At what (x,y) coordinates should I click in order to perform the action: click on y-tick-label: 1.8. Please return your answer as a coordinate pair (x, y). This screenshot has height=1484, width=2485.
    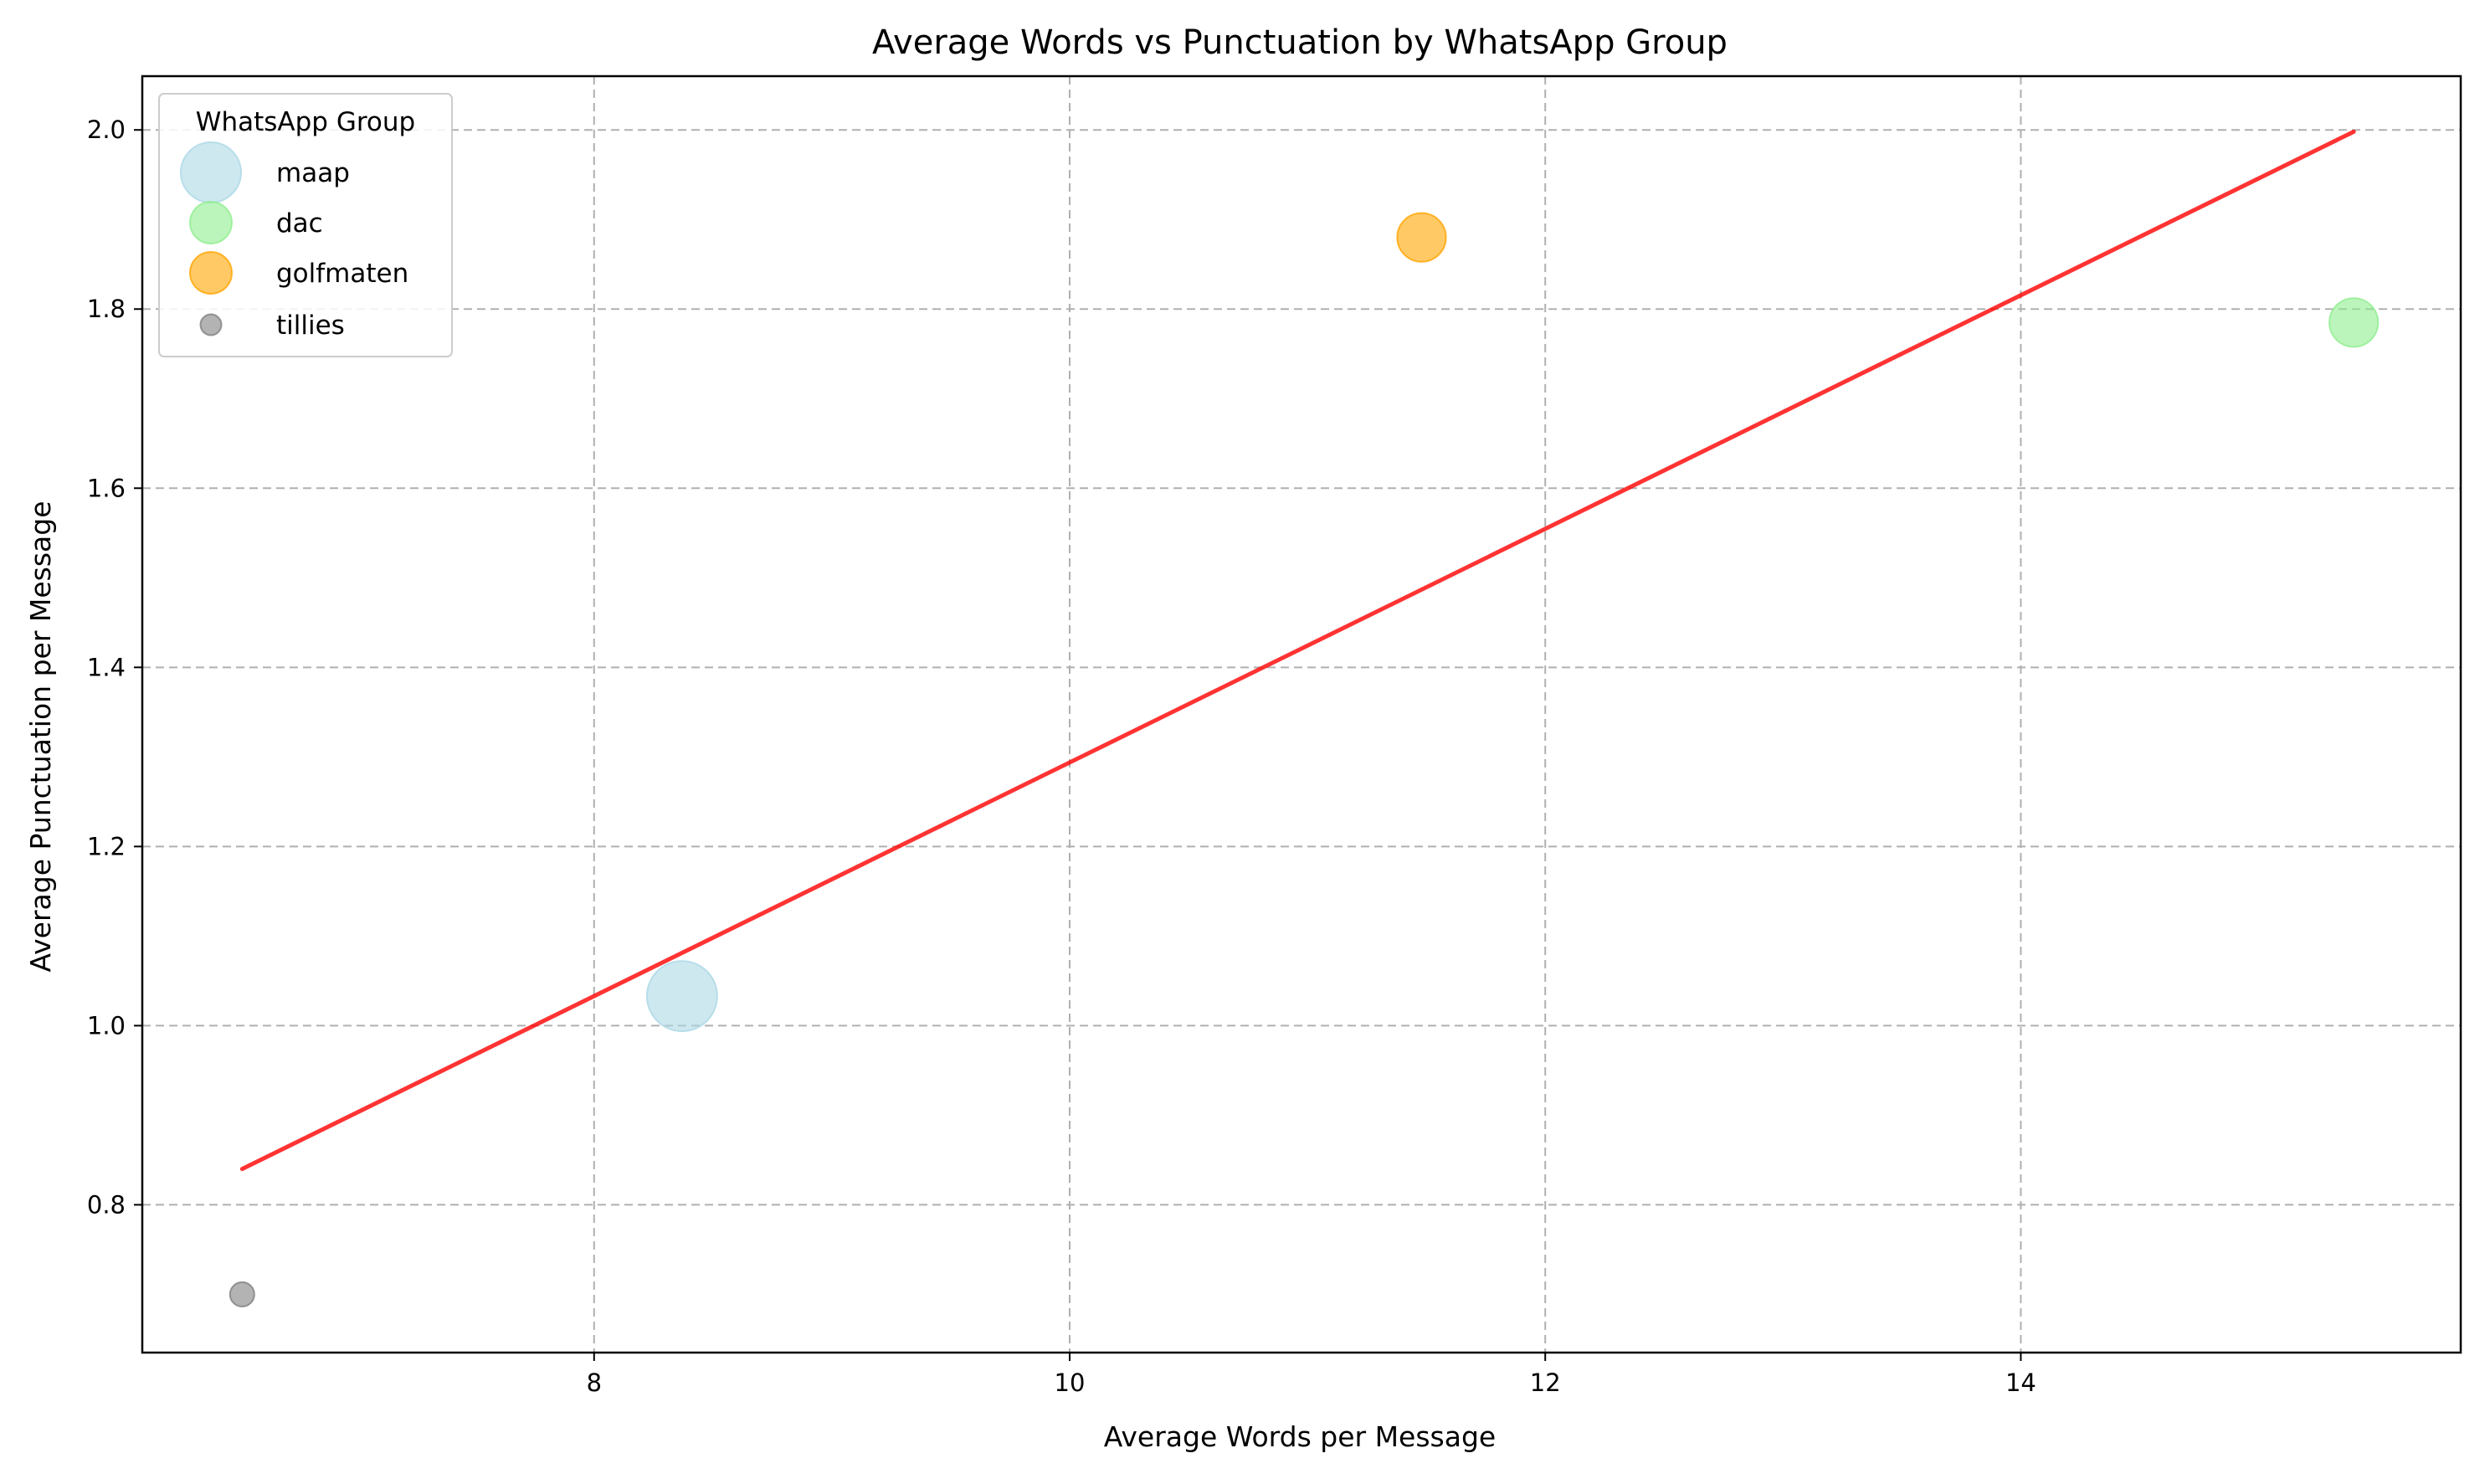
    Looking at the image, I should click on (106, 309).